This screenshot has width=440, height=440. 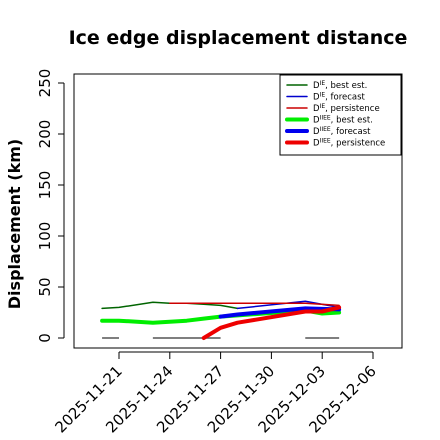 I want to click on legend-label-5: DIIEE, persistence, so click(x=349, y=143).